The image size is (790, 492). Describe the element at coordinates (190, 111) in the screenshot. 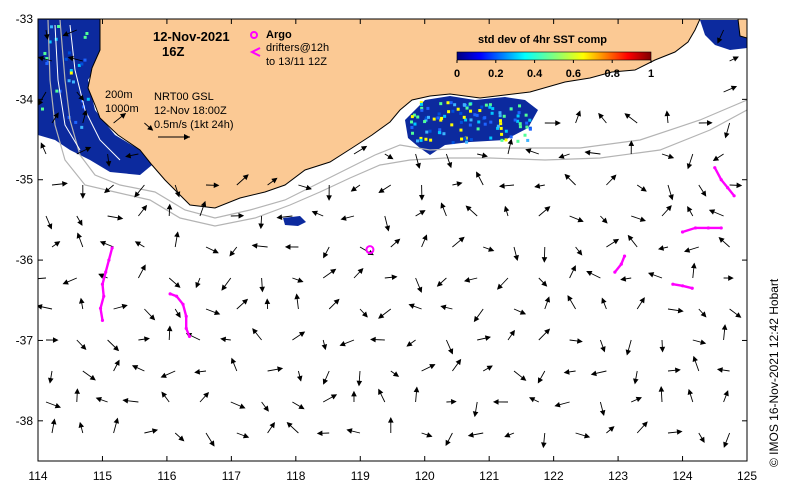

I see `current-valid-time: 12-Nov 18:00Z` at that location.